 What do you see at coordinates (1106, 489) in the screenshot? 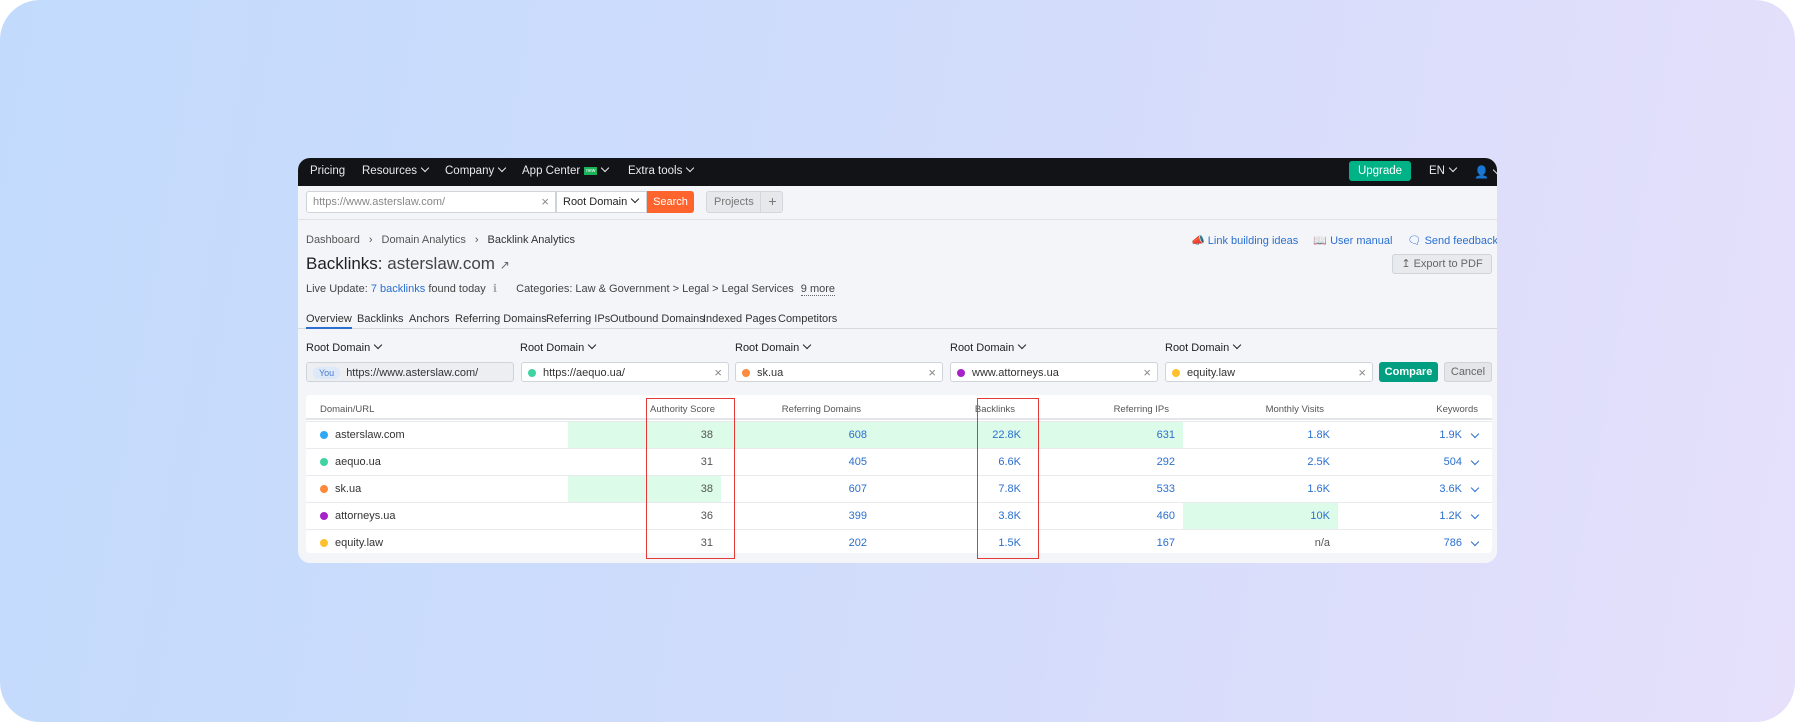
I see `referring-ips-cell: 533` at bounding box center [1106, 489].